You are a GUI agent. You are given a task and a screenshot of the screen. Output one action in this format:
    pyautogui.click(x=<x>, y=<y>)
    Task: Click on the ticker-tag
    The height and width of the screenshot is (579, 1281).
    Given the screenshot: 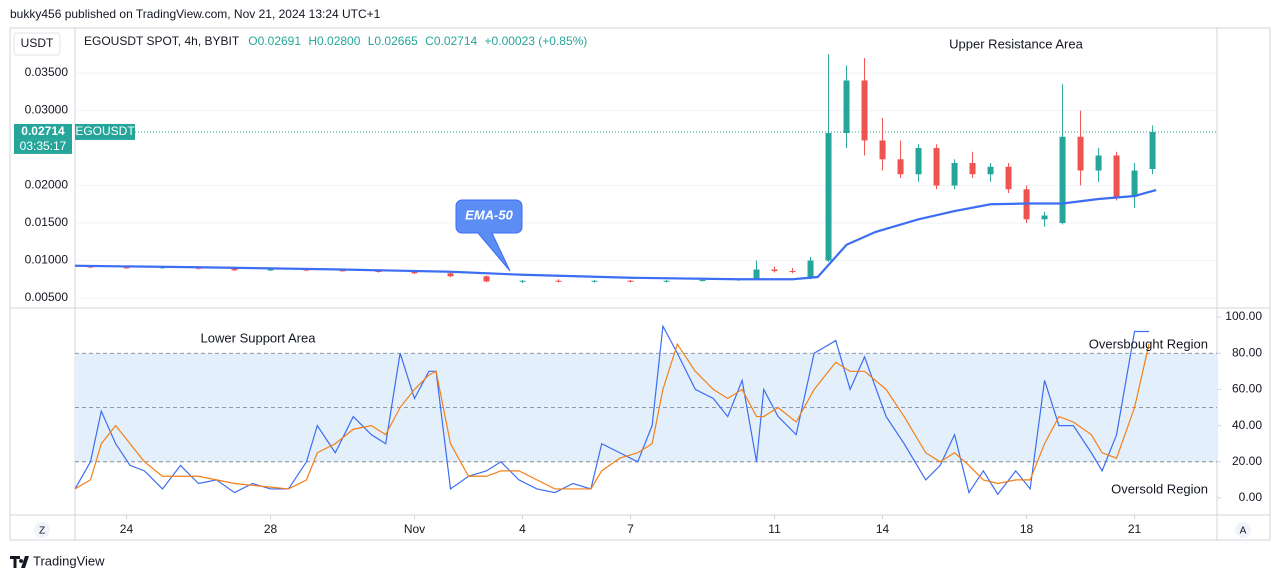 What is the action you would take?
    pyautogui.click(x=105, y=131)
    